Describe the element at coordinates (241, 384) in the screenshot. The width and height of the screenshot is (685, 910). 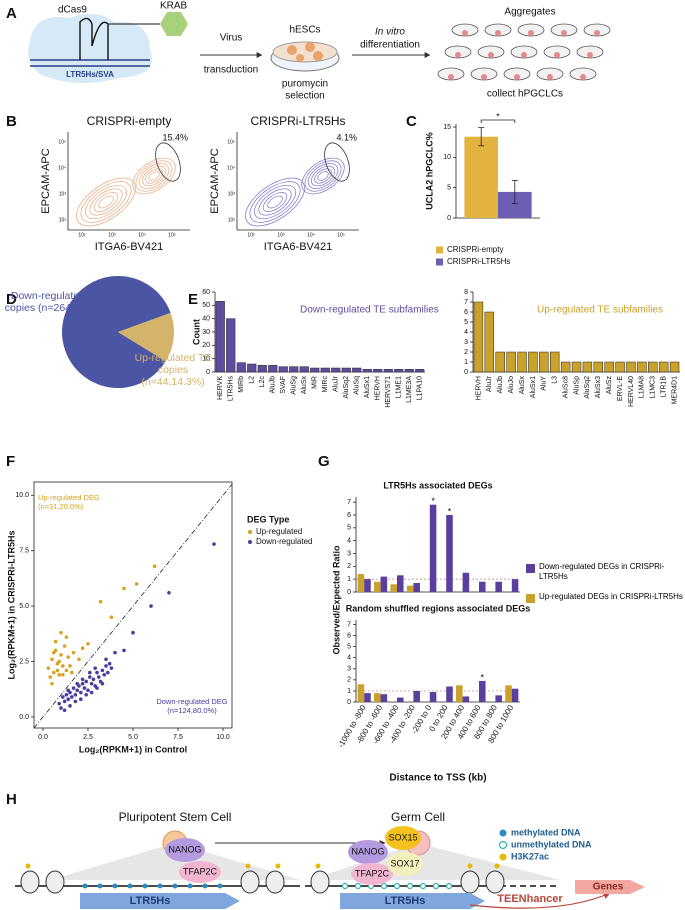
I see `x-tick-label: MIRb` at that location.